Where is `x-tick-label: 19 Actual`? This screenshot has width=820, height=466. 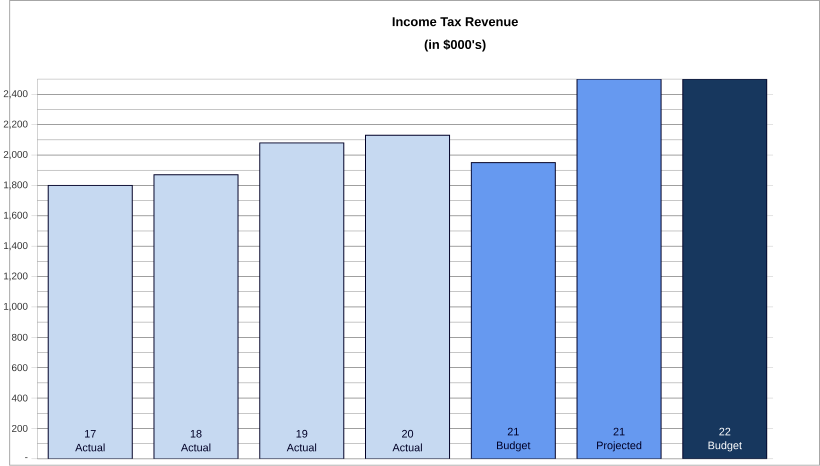
x-tick-label: 19 Actual is located at coordinates (301, 441).